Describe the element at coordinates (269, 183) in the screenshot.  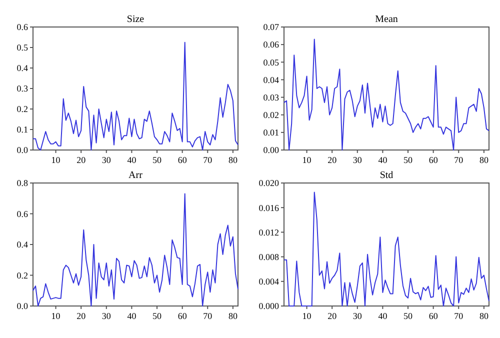
I see `y-tick-label: 0.020` at that location.